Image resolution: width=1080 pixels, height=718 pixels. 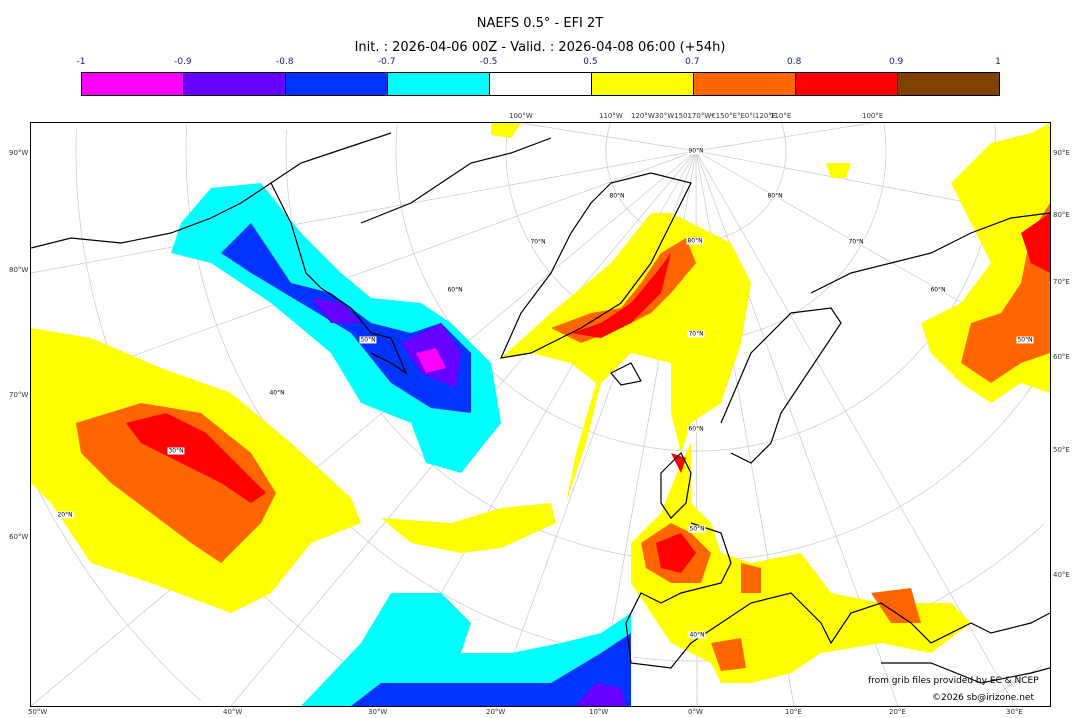 What do you see at coordinates (998, 62) in the screenshot?
I see `colorbar-tick: 1` at bounding box center [998, 62].